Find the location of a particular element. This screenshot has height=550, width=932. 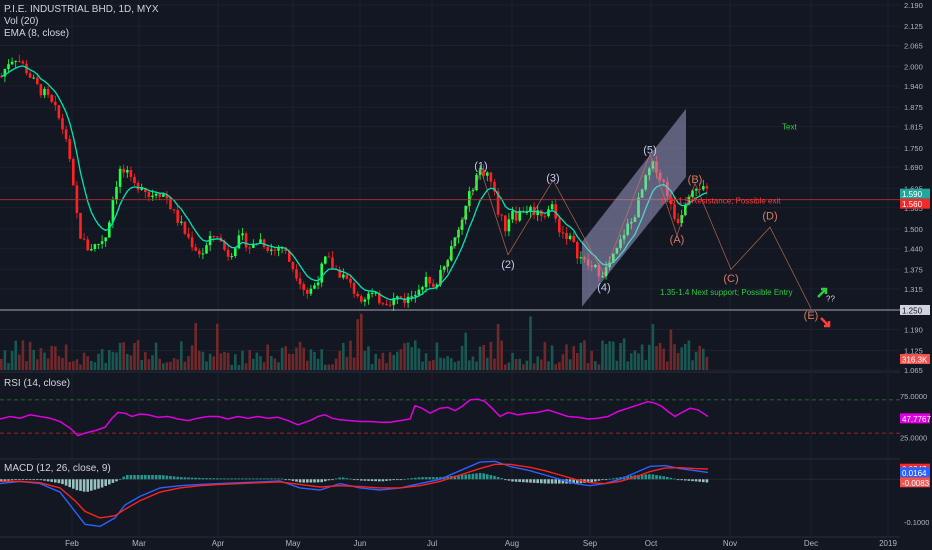

volume-legend: Vol (20) is located at coordinates (21, 21).